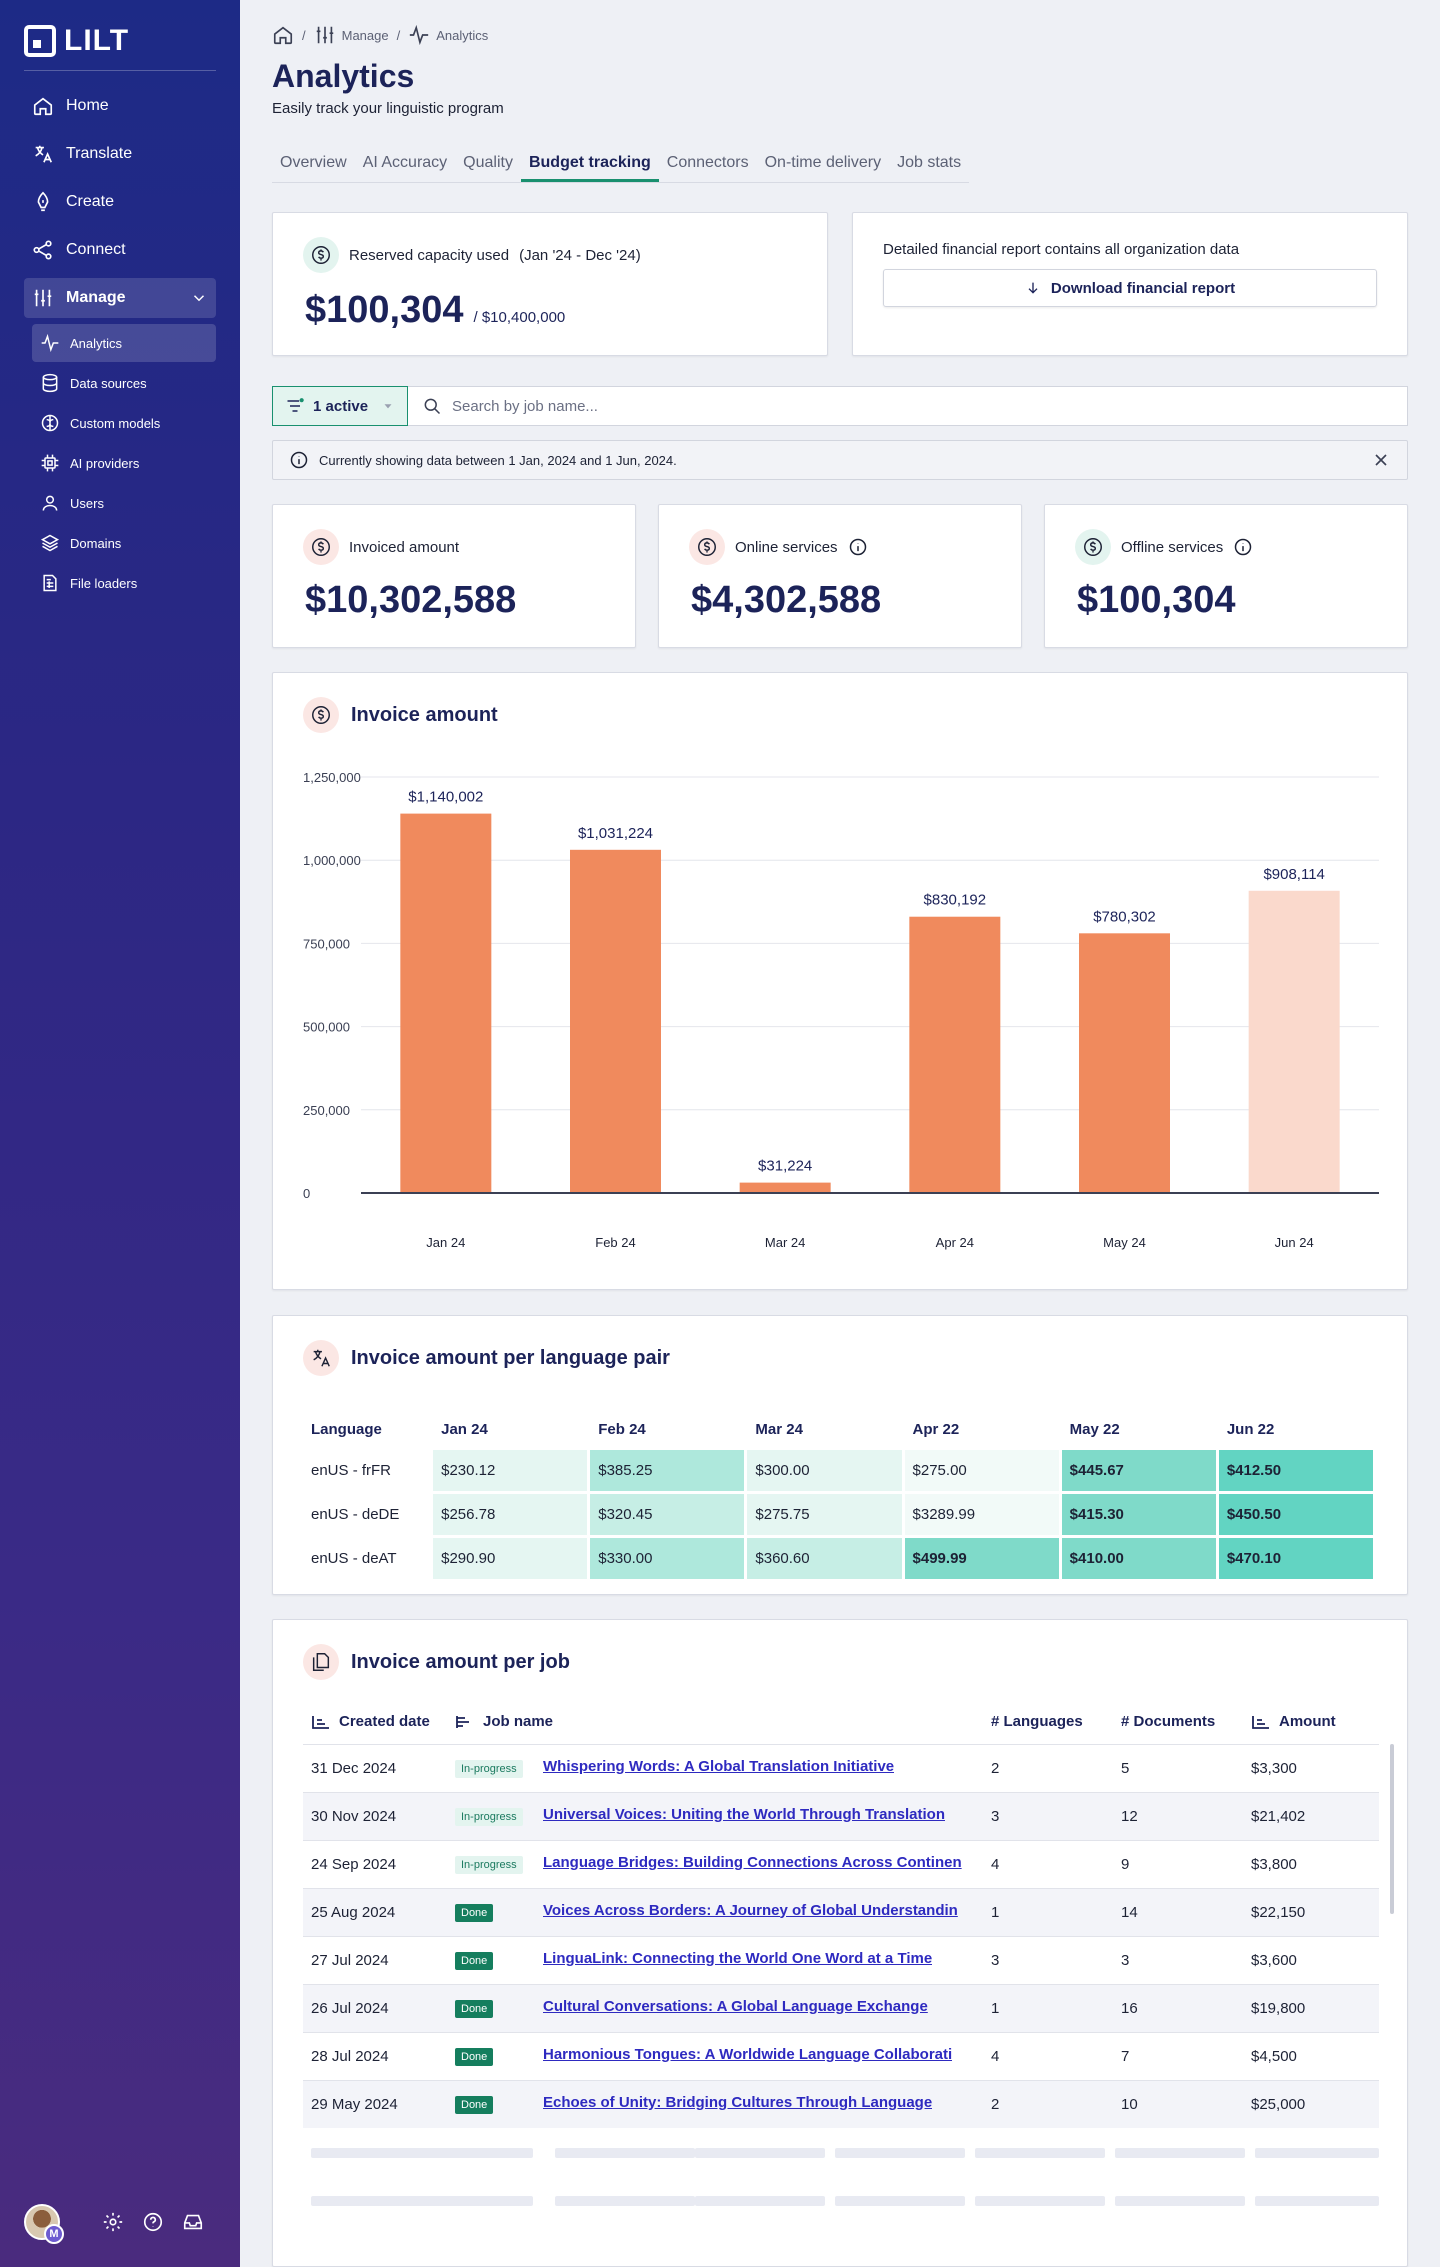 This screenshot has height=2267, width=1440. Describe the element at coordinates (929, 162) in the screenshot. I see `tab-job-stats: Job stats` at that location.